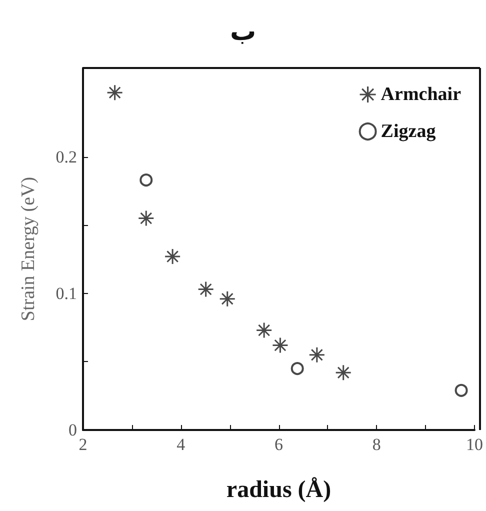  What do you see at coordinates (474, 444) in the screenshot?
I see `x-tick-label: 10` at bounding box center [474, 444].